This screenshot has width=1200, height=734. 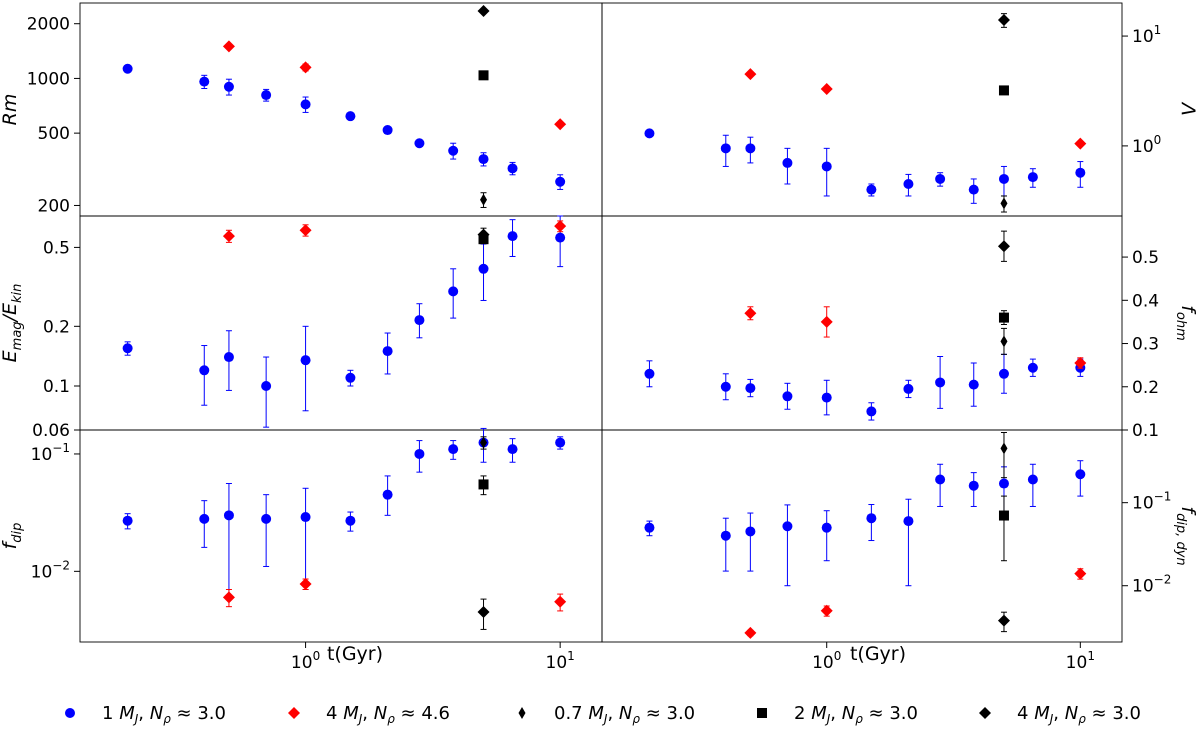 I want to click on y-tick-label: 0.2, so click(x=56, y=327).